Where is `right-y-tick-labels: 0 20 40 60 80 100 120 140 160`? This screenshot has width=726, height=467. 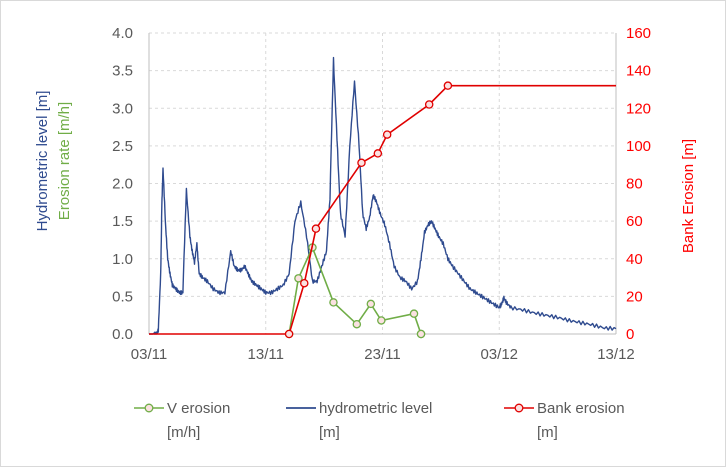 right-y-tick-labels: 0 20 40 60 80 100 120 140 160 is located at coordinates (638, 184).